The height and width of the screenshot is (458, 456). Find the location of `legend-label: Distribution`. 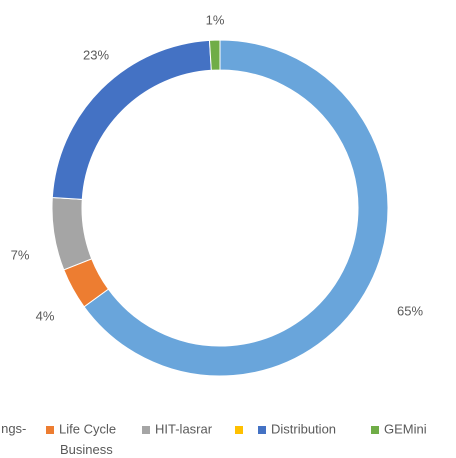

legend-label: Distribution is located at coordinates (303, 428).